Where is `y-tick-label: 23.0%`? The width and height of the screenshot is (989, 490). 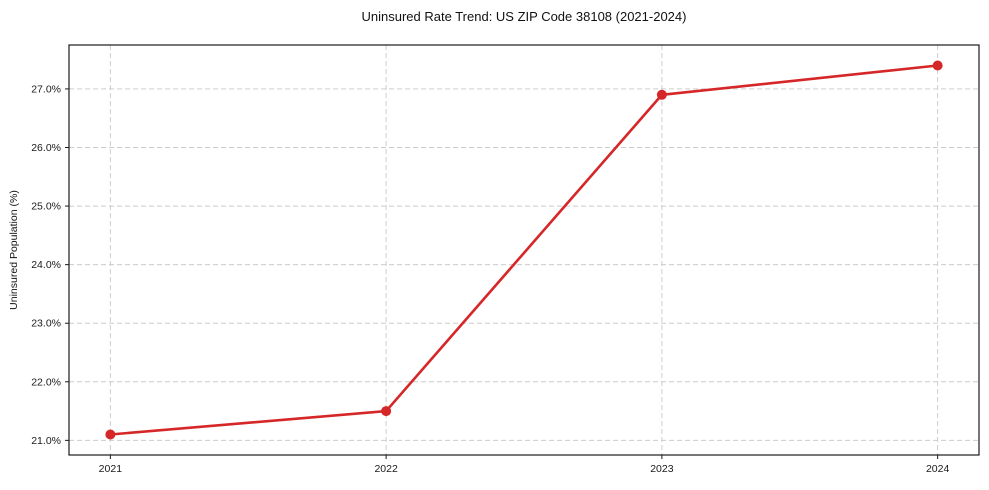 y-tick-label: 23.0% is located at coordinates (46, 324).